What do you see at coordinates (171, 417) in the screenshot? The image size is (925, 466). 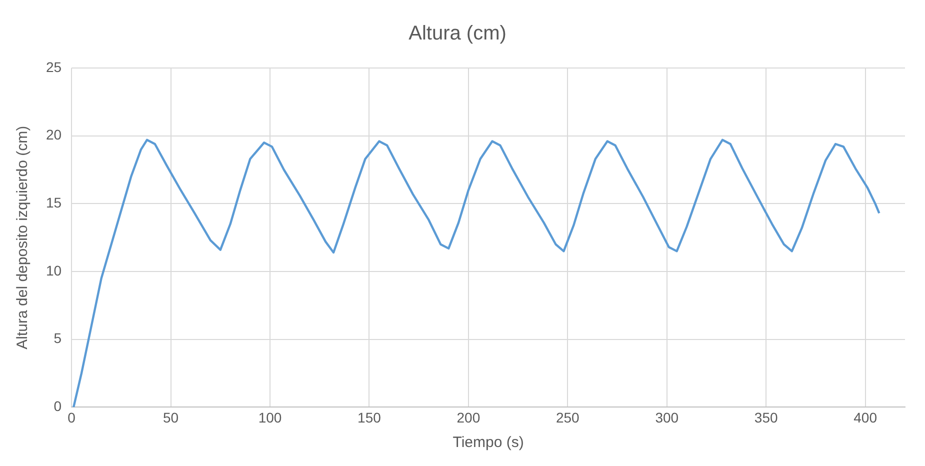 I see `x-tick-label: 50` at bounding box center [171, 417].